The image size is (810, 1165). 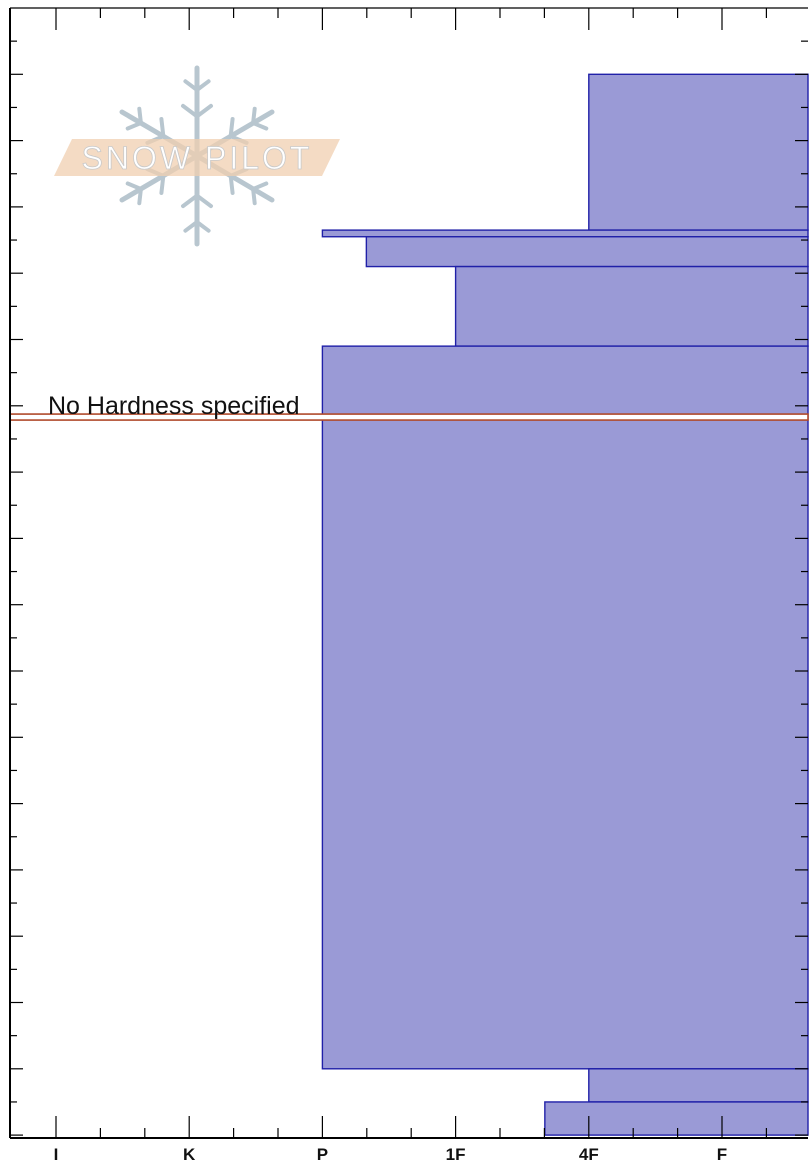 I want to click on logo-text: SNOW PILOT, so click(x=197, y=158).